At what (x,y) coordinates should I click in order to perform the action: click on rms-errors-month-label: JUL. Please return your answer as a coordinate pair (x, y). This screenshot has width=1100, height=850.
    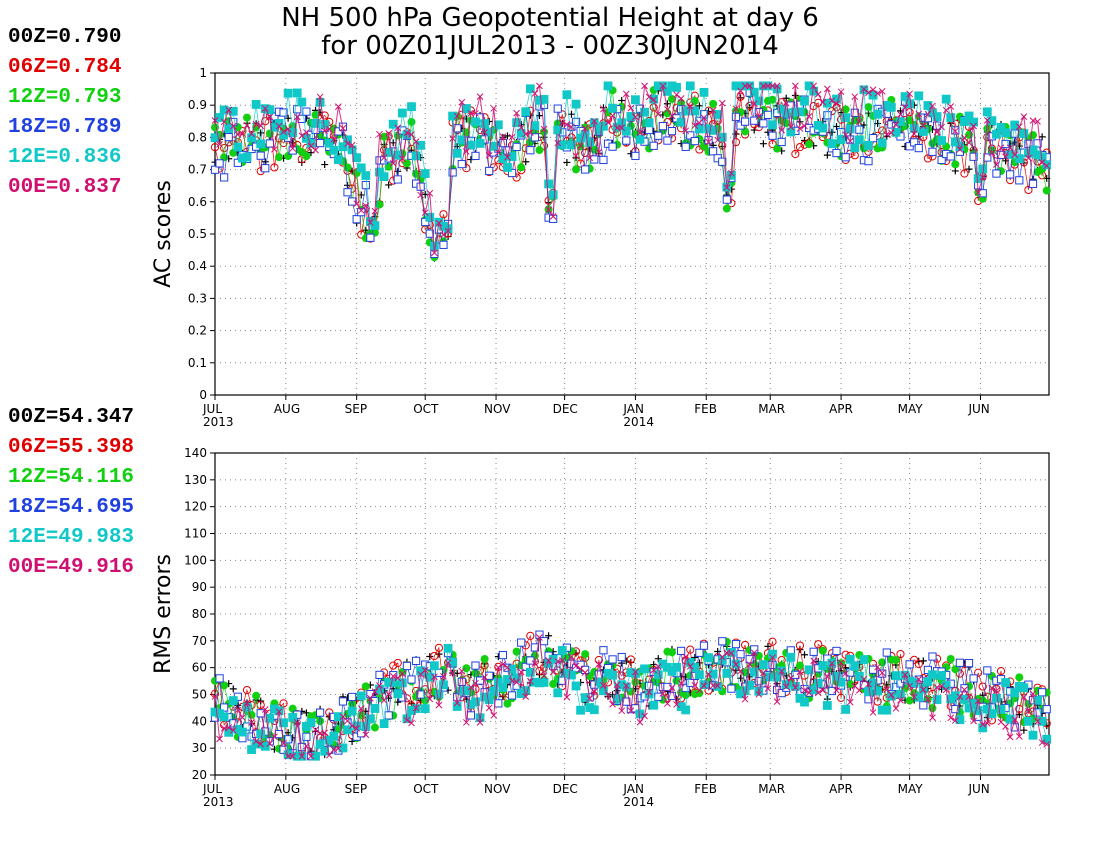
    Looking at the image, I should click on (212, 789).